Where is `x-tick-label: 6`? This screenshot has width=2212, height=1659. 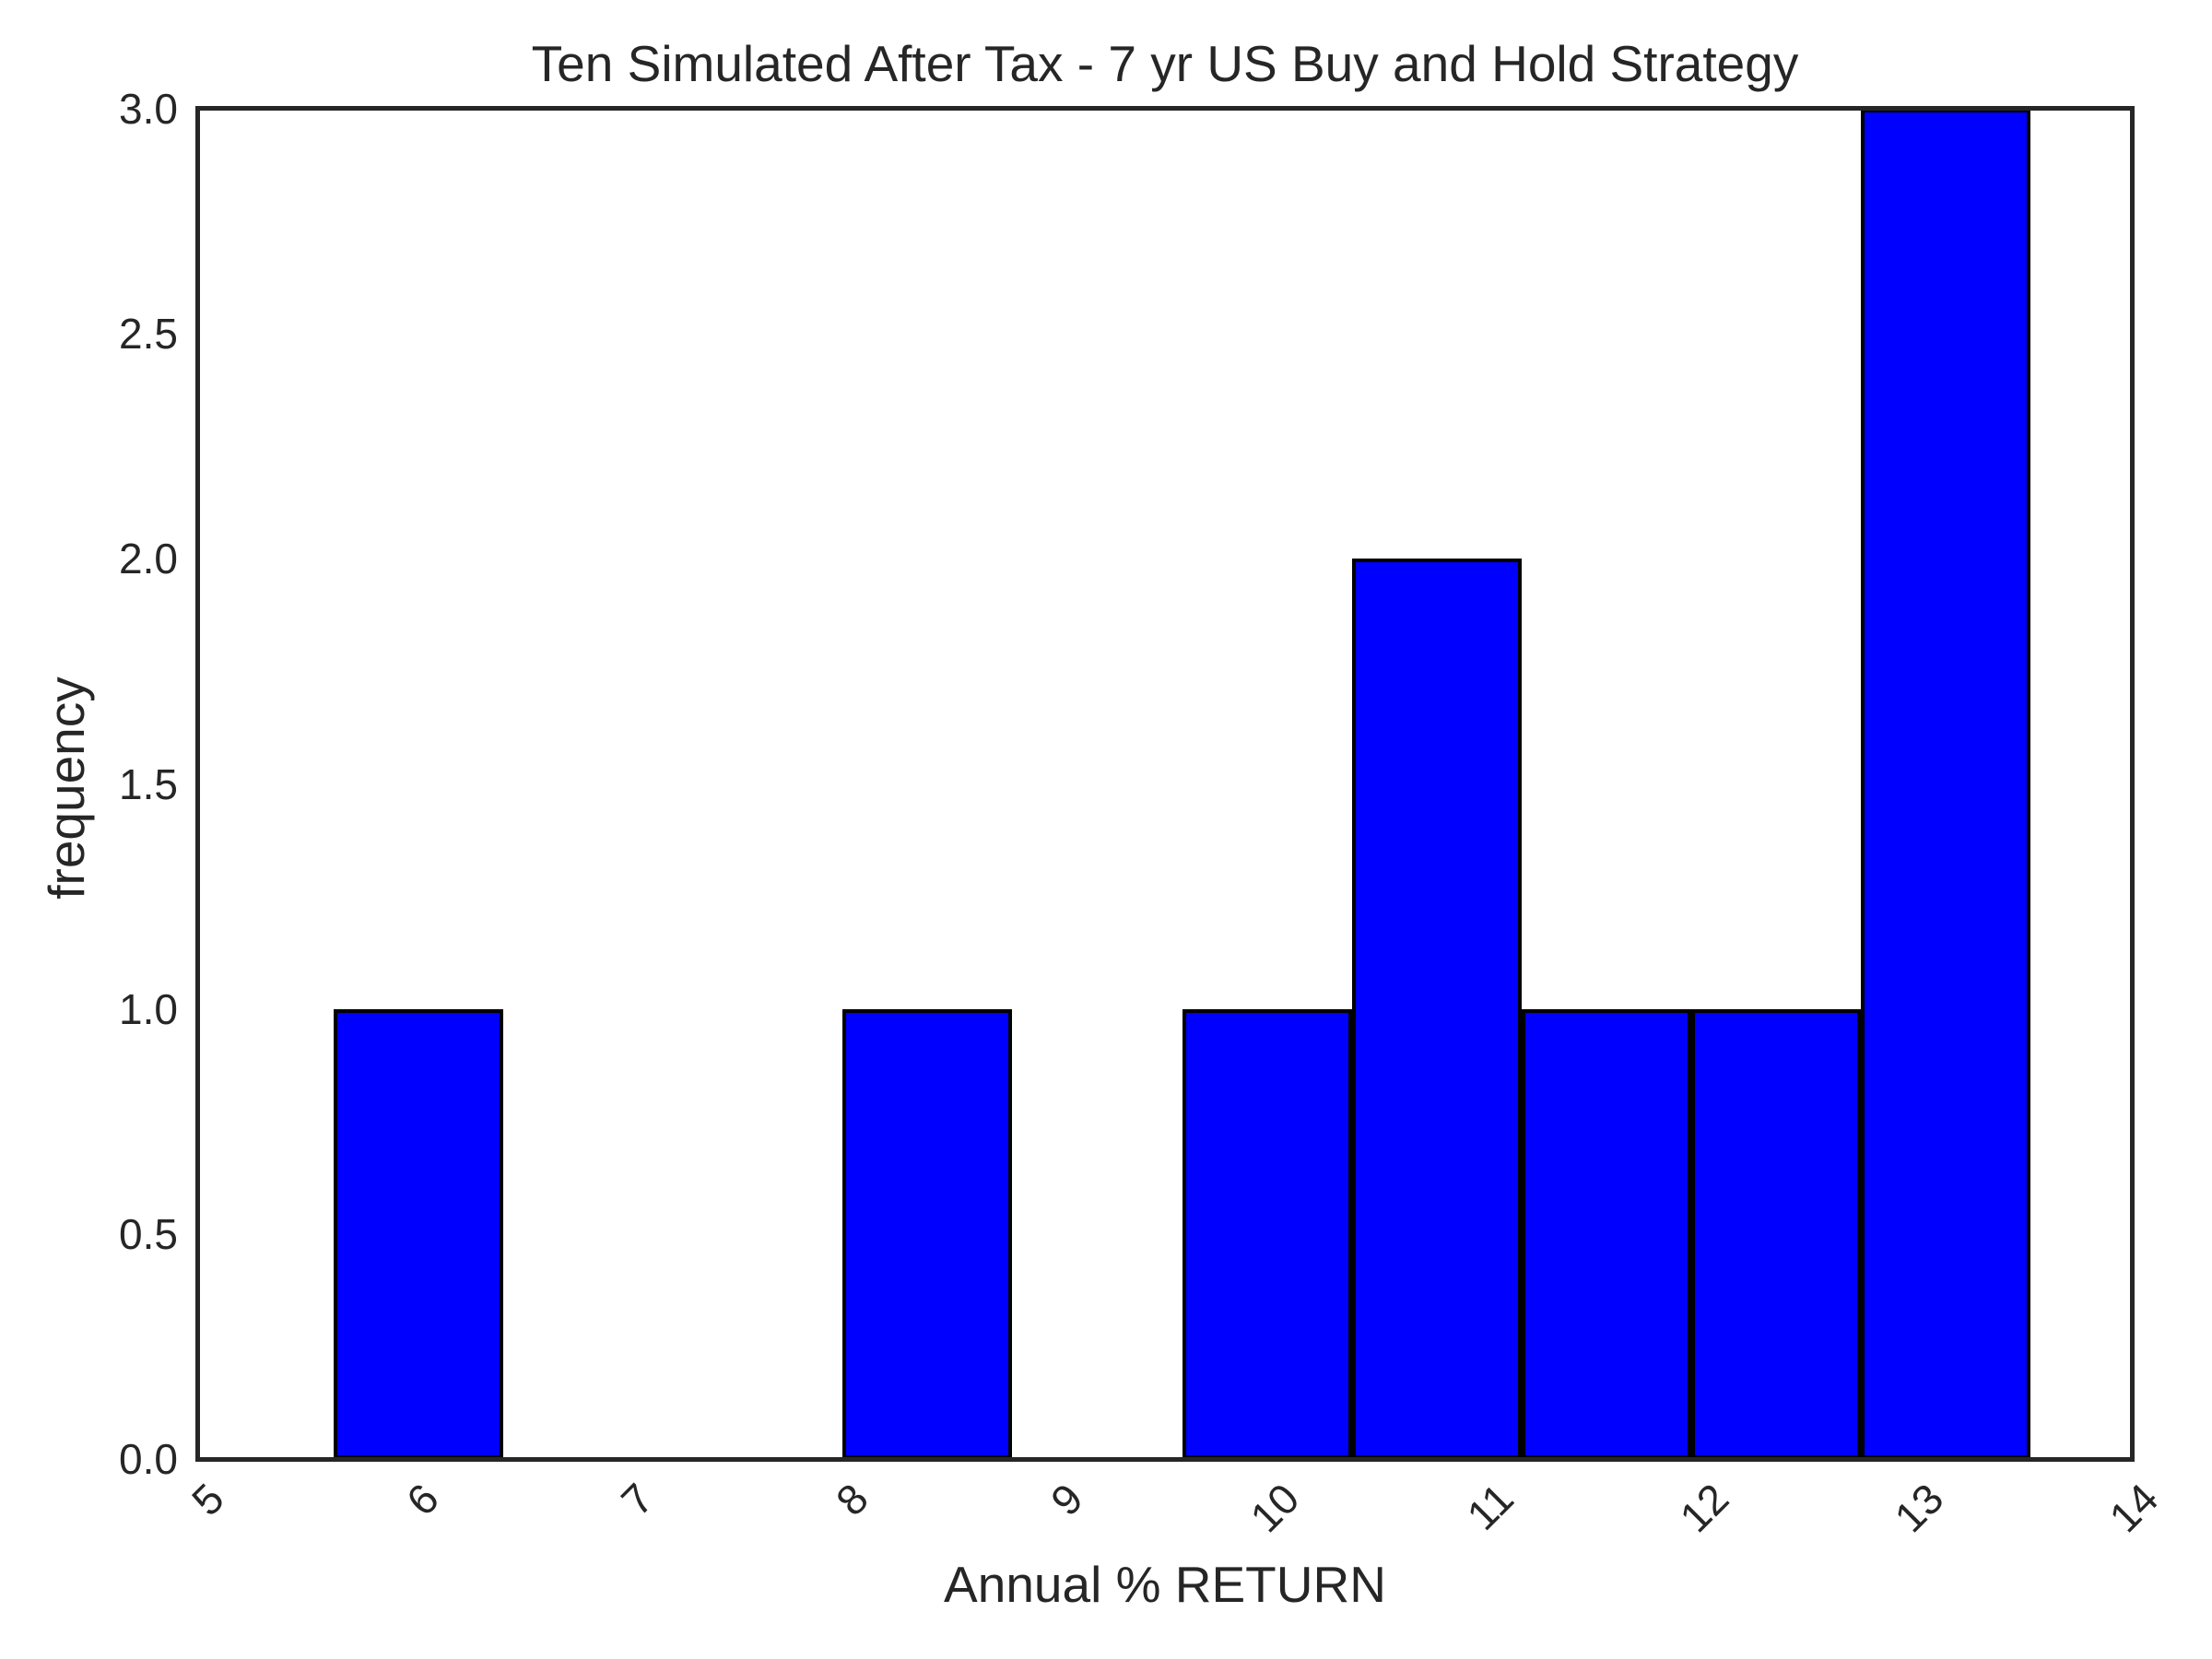 x-tick-label: 6 is located at coordinates (423, 1499).